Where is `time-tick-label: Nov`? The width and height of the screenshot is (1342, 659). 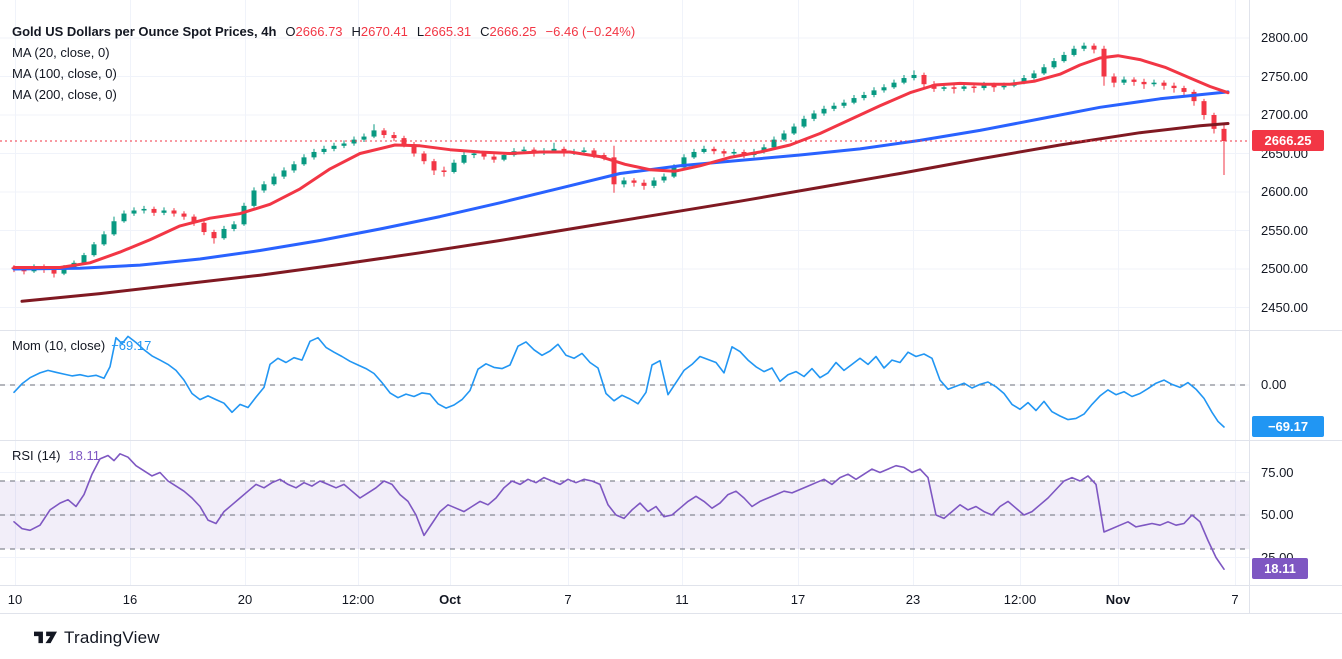
time-tick-label: Nov is located at coordinates (1118, 599).